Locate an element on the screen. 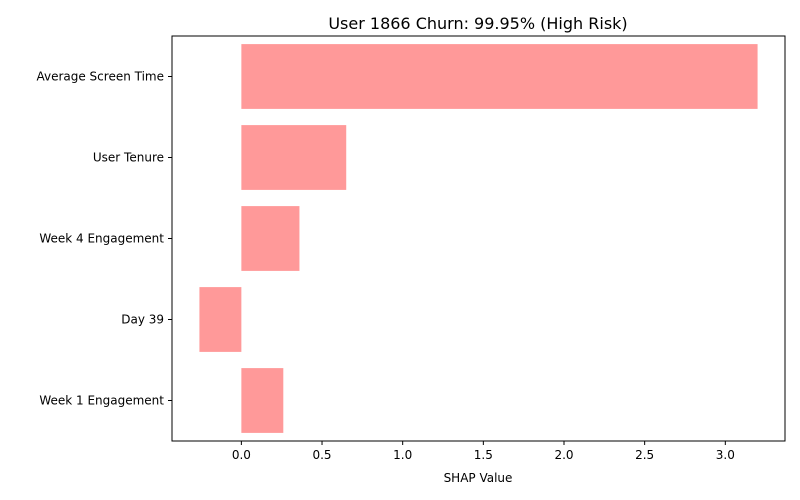  x-tick-label-2: 1.0 is located at coordinates (402, 455).